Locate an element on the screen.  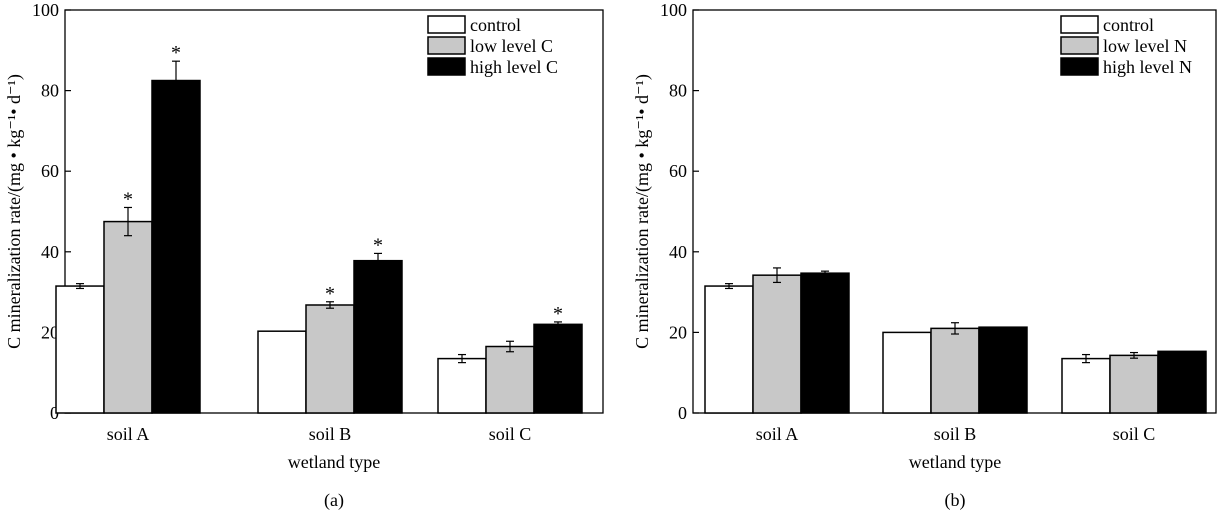
panel-label: (b) is located at coordinates (955, 500).